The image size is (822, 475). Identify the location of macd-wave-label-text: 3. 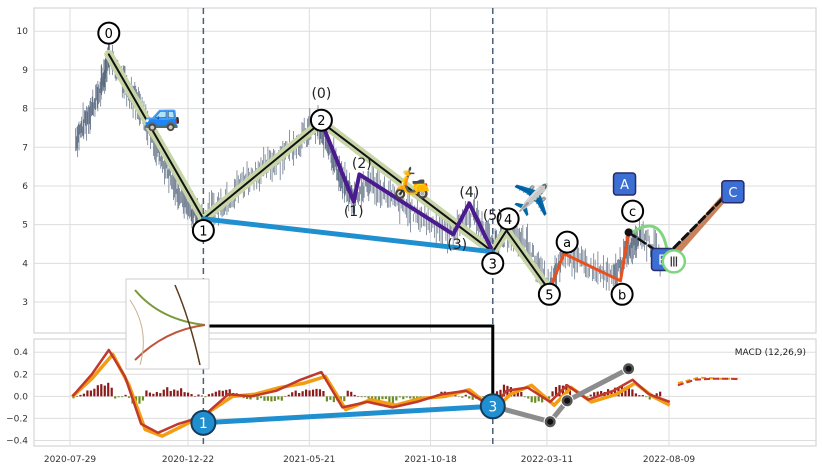
(492, 407).